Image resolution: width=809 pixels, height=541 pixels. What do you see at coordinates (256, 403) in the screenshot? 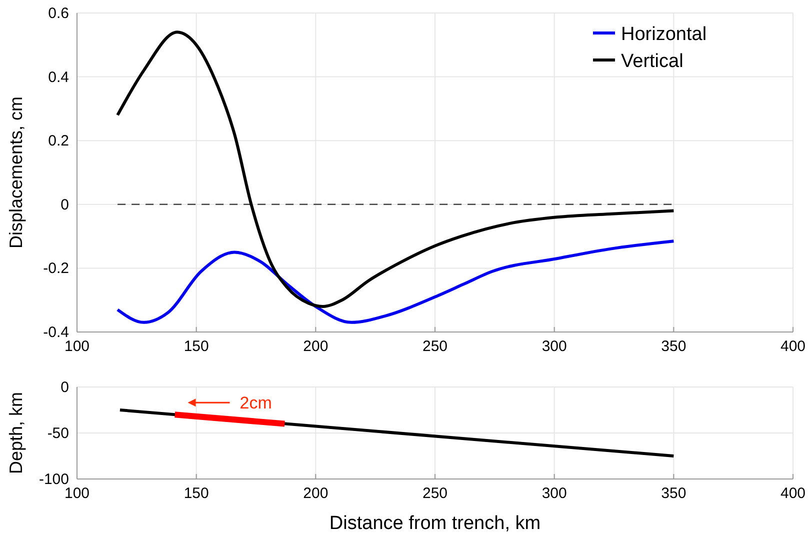
I see `annotation: 2cm` at bounding box center [256, 403].